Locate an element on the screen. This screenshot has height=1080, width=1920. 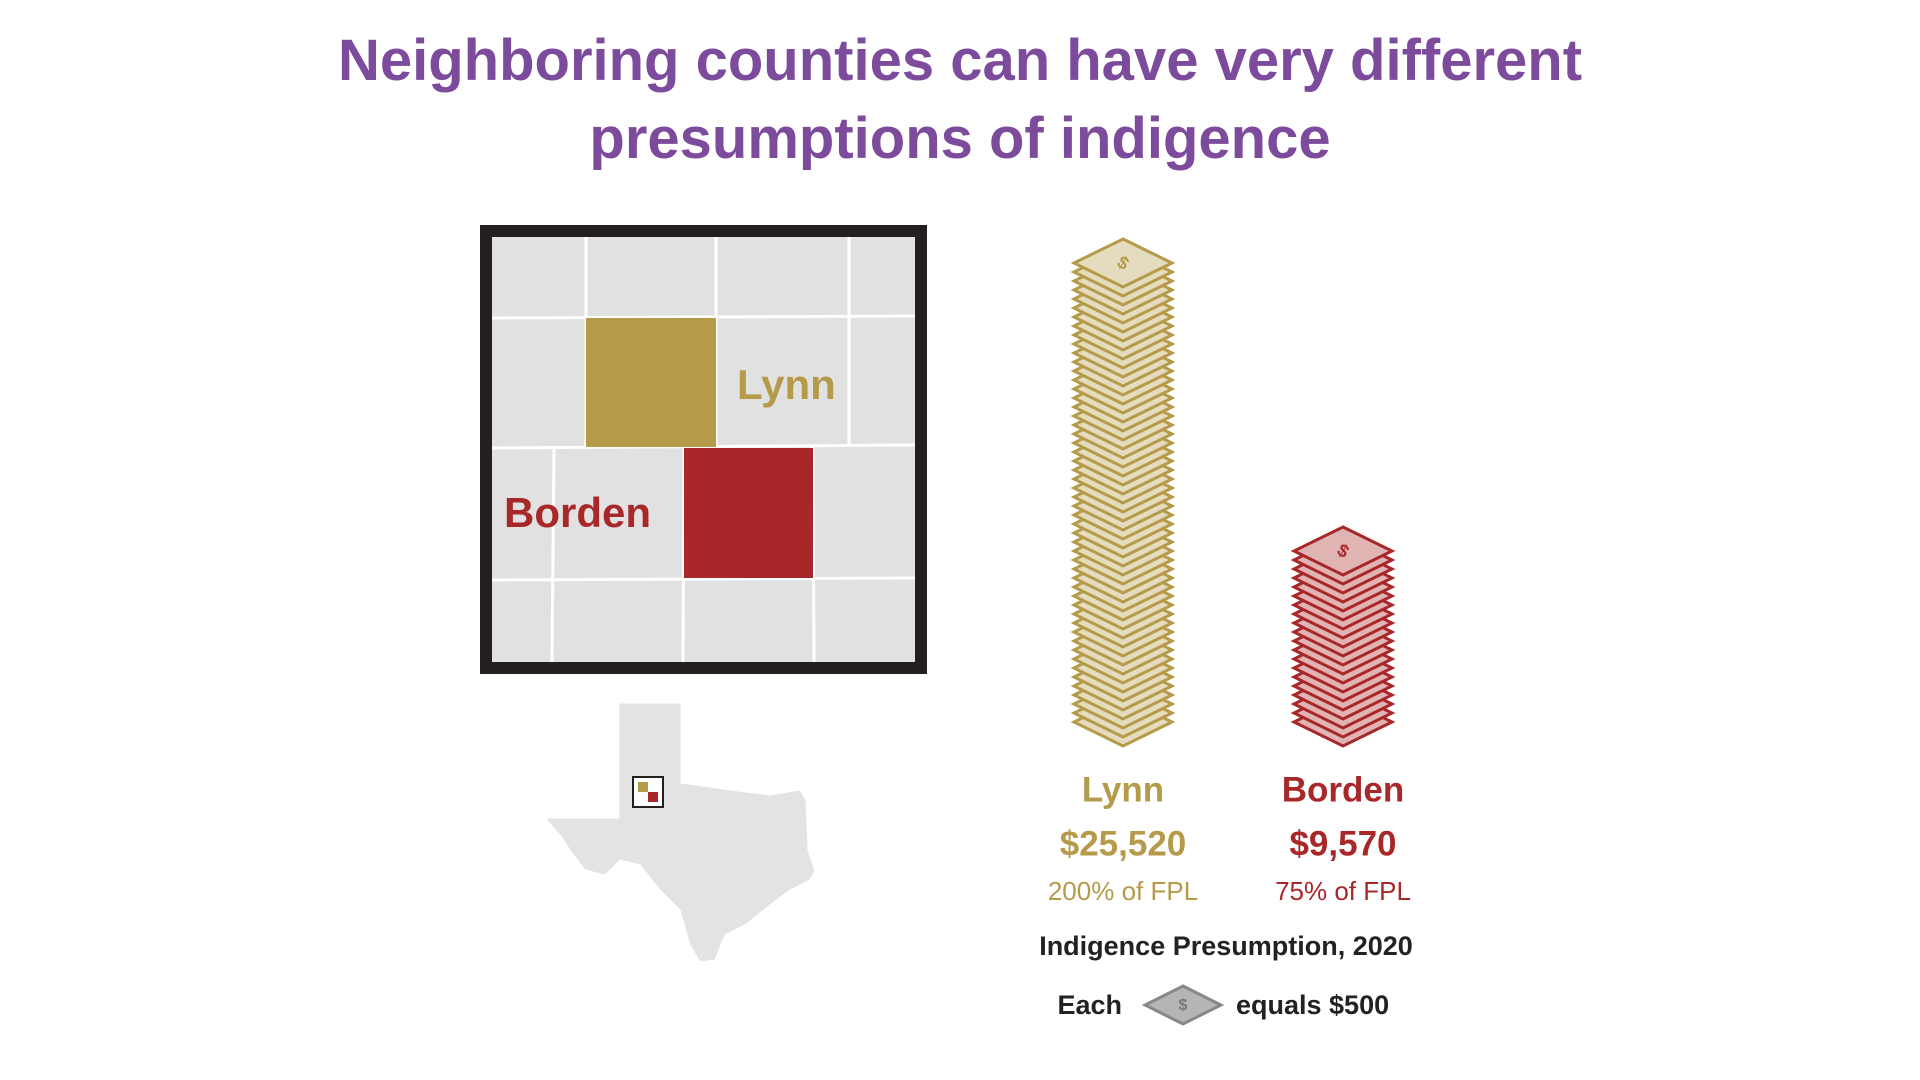
caption: Indigence Presumption, 2020 is located at coordinates (1226, 946).